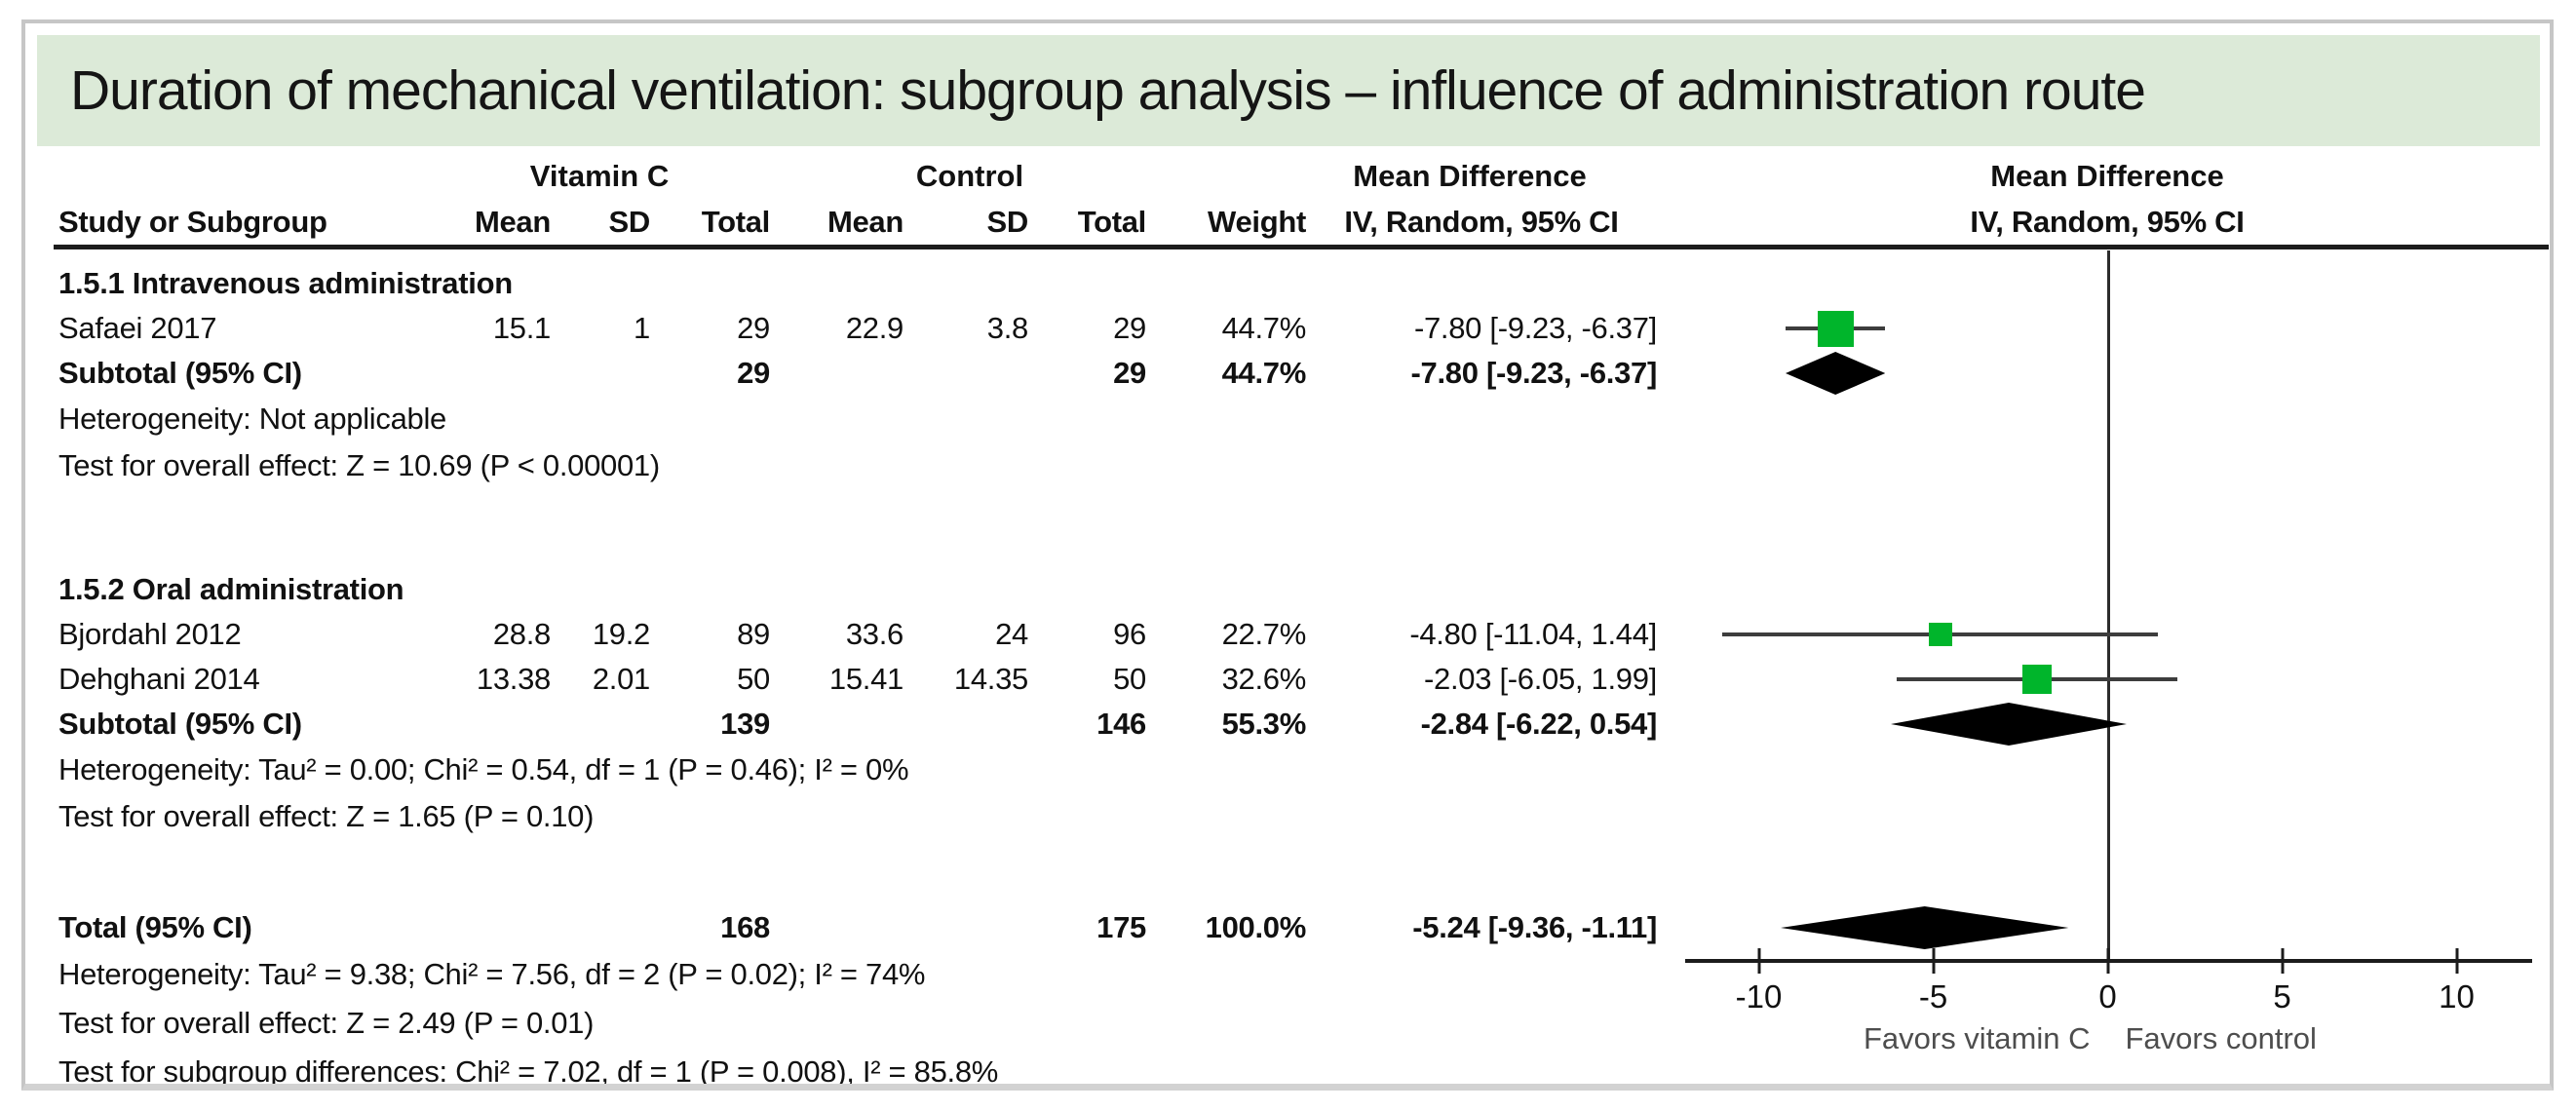 The width and height of the screenshot is (2576, 1111). I want to click on col-header-study: Study or Subgroup, so click(192, 221).